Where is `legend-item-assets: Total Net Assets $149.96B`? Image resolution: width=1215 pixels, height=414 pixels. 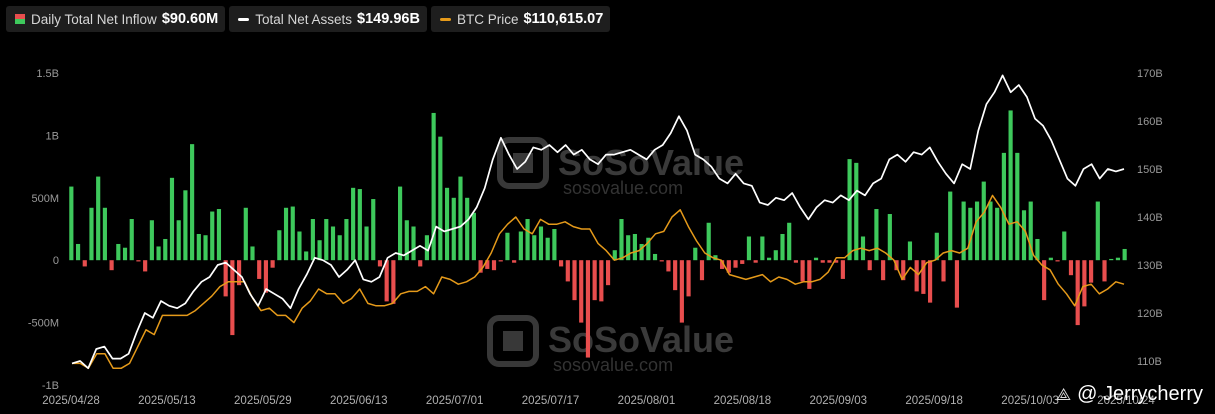 legend-item-assets: Total Net Assets $149.96B is located at coordinates (328, 19).